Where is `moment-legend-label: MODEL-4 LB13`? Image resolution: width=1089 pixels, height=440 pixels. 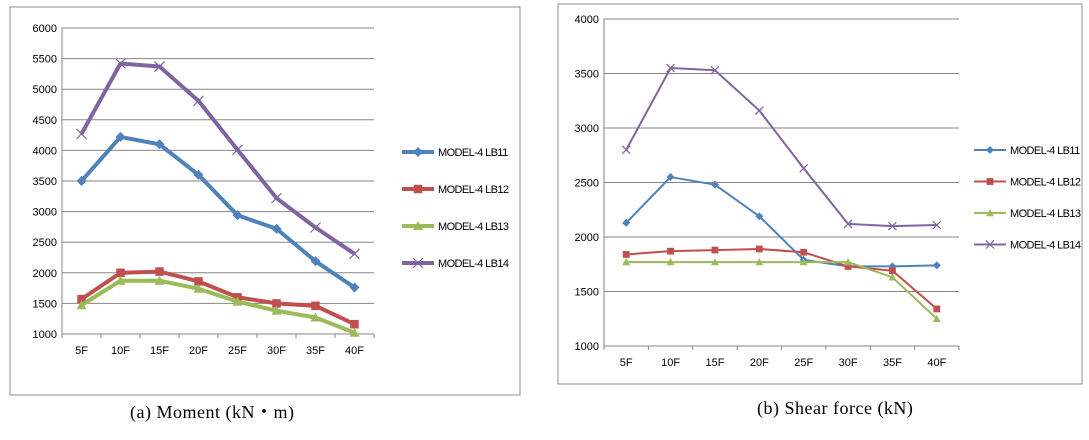
moment-legend-label: MODEL-4 LB13 is located at coordinates (473, 227).